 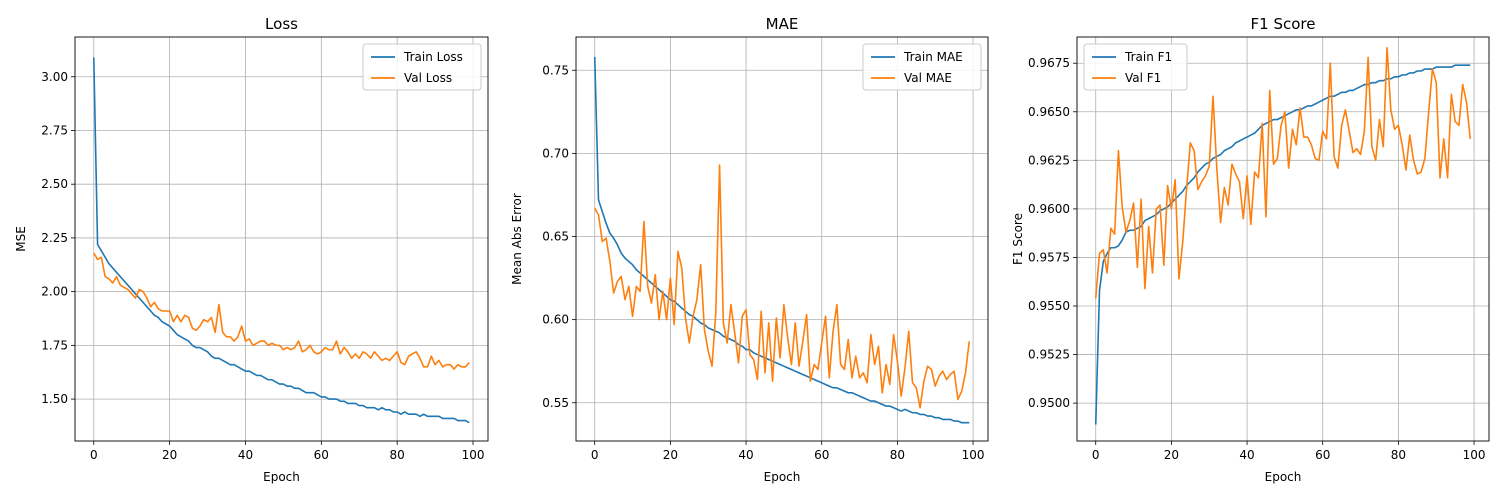 I want to click on y-tick-label: 2.75, so click(x=54, y=130).